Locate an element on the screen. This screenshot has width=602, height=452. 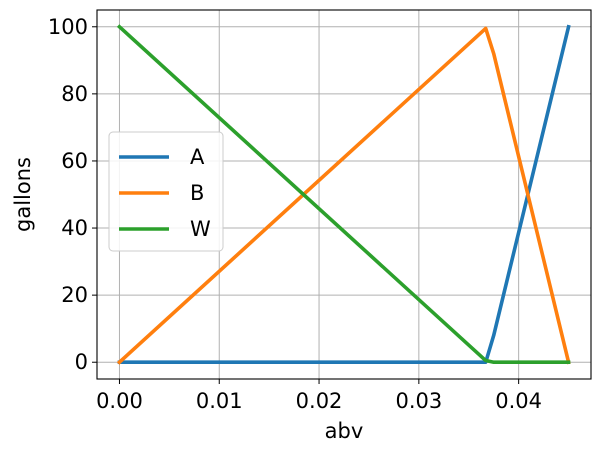
x-tick-label: 0.00 is located at coordinates (119, 401).